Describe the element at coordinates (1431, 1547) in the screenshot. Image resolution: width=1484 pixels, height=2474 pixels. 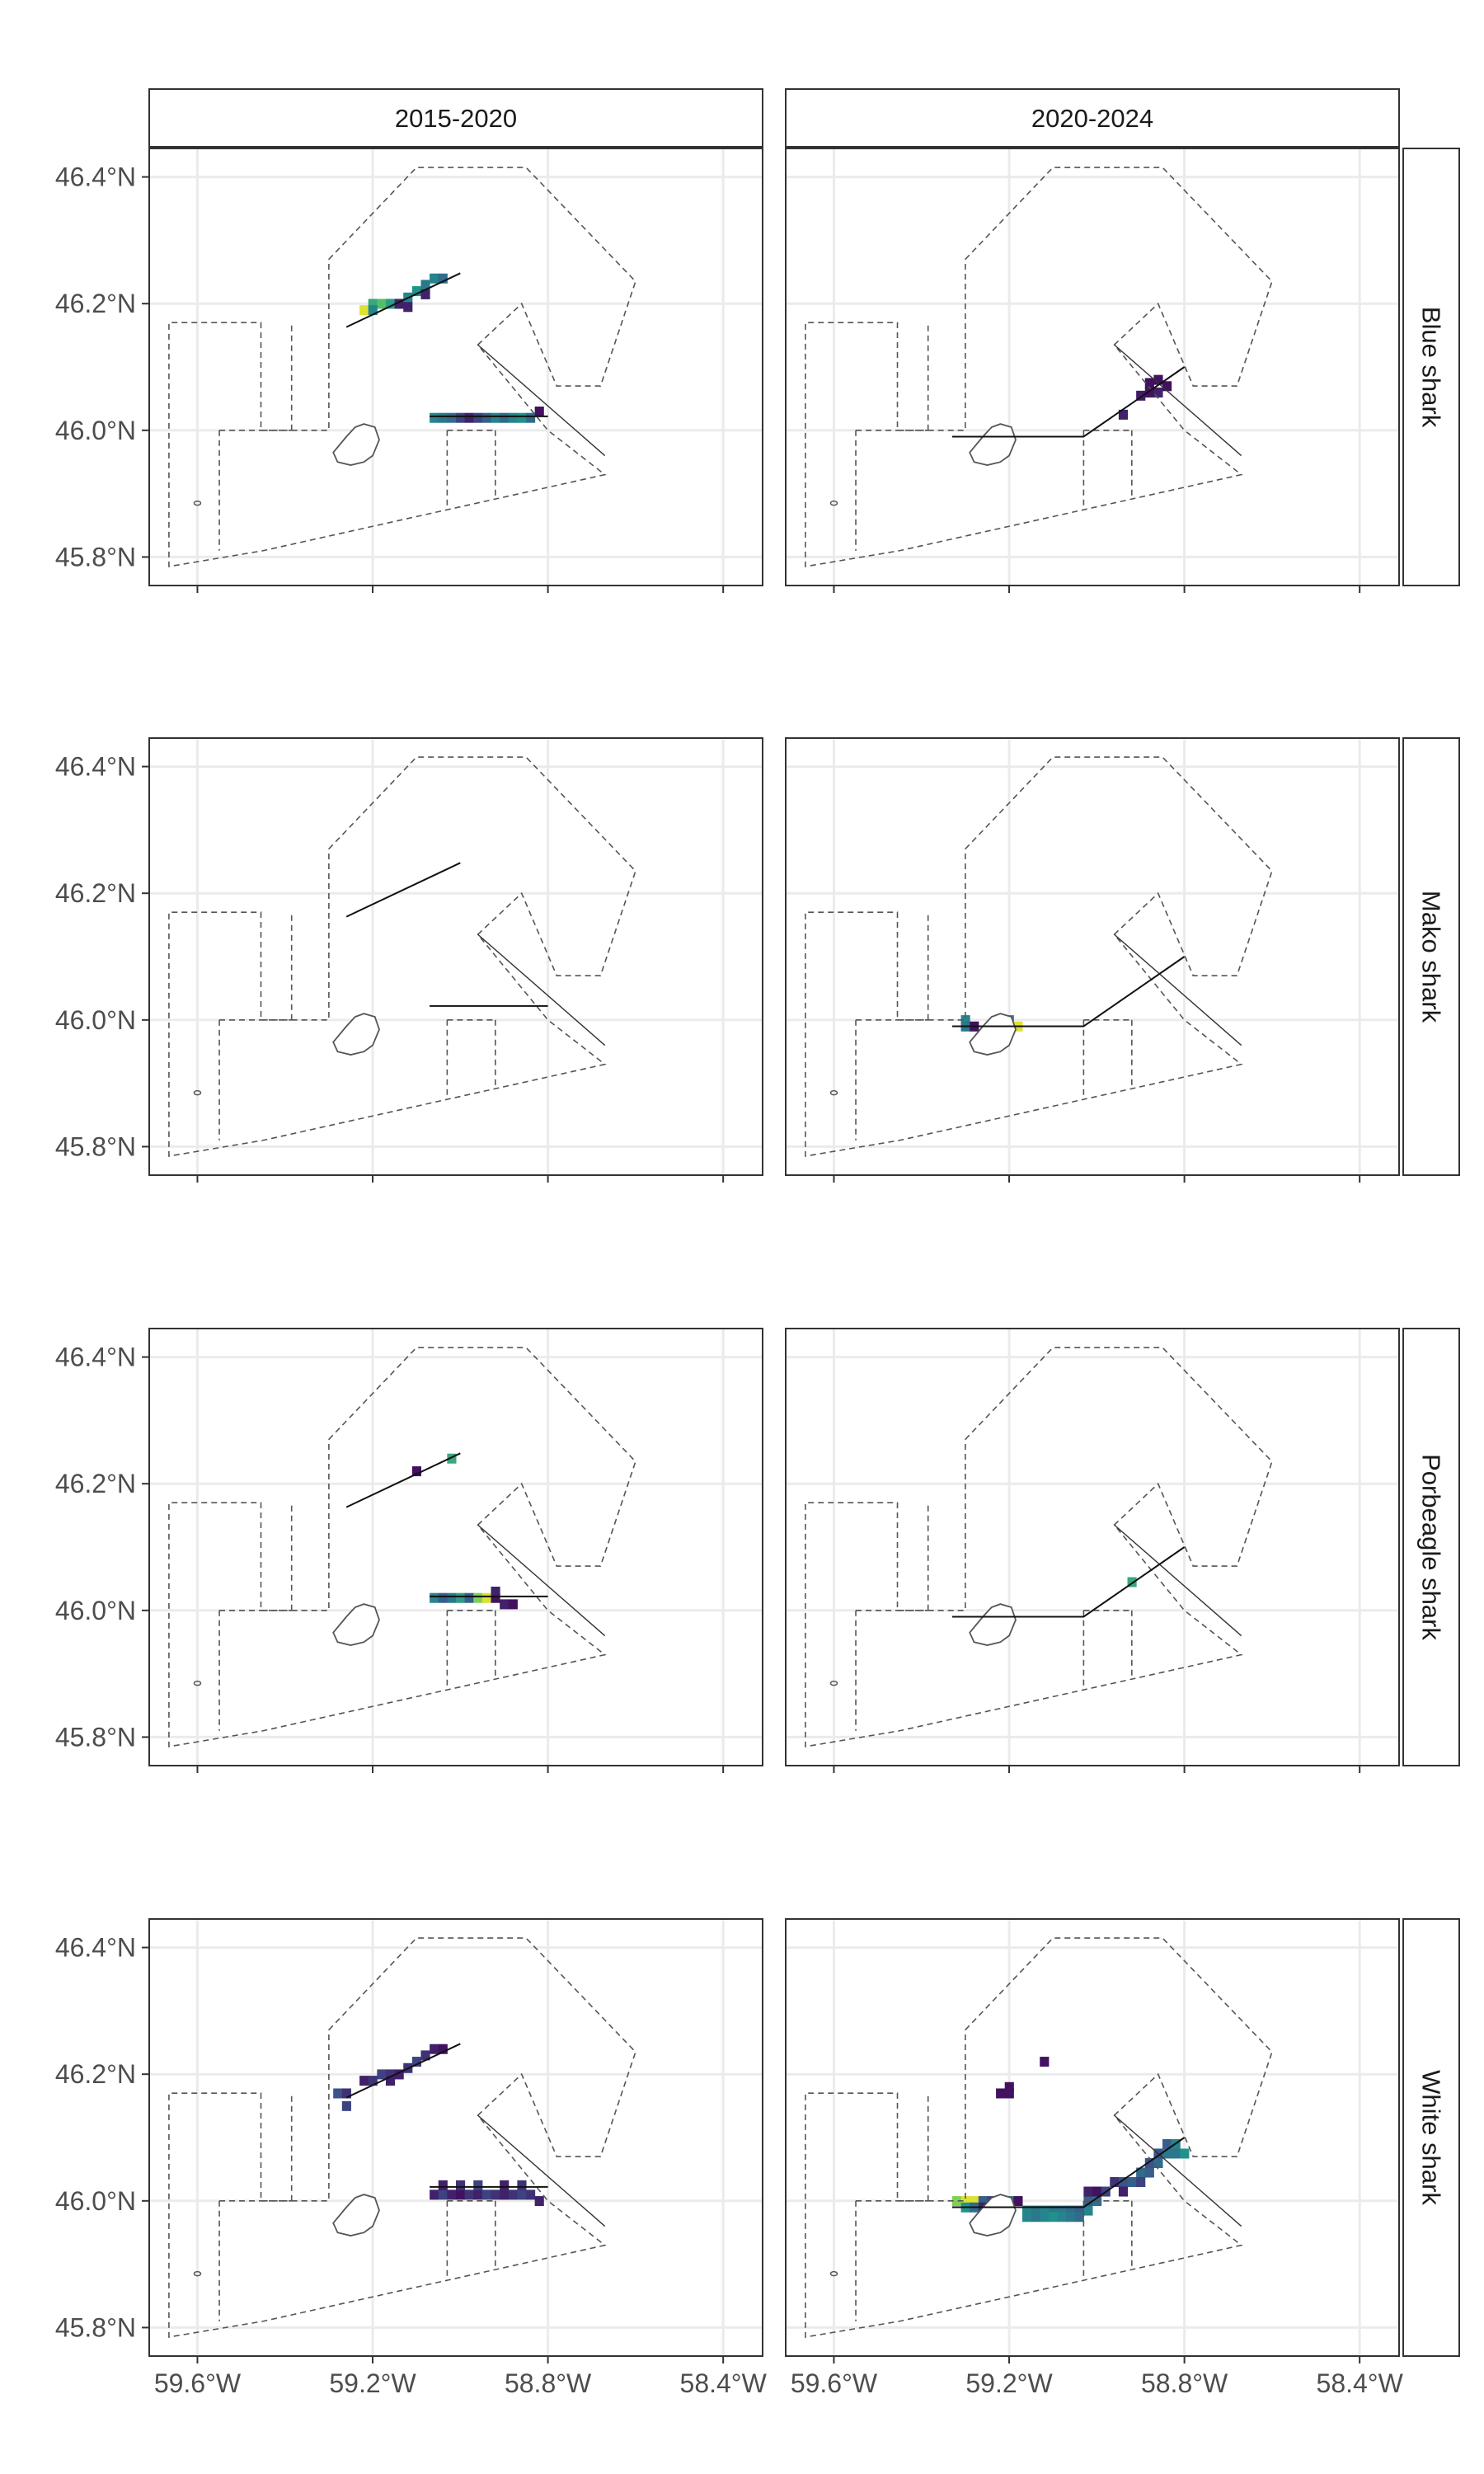
I see `row-strip-label: Porbeagle shark` at that location.